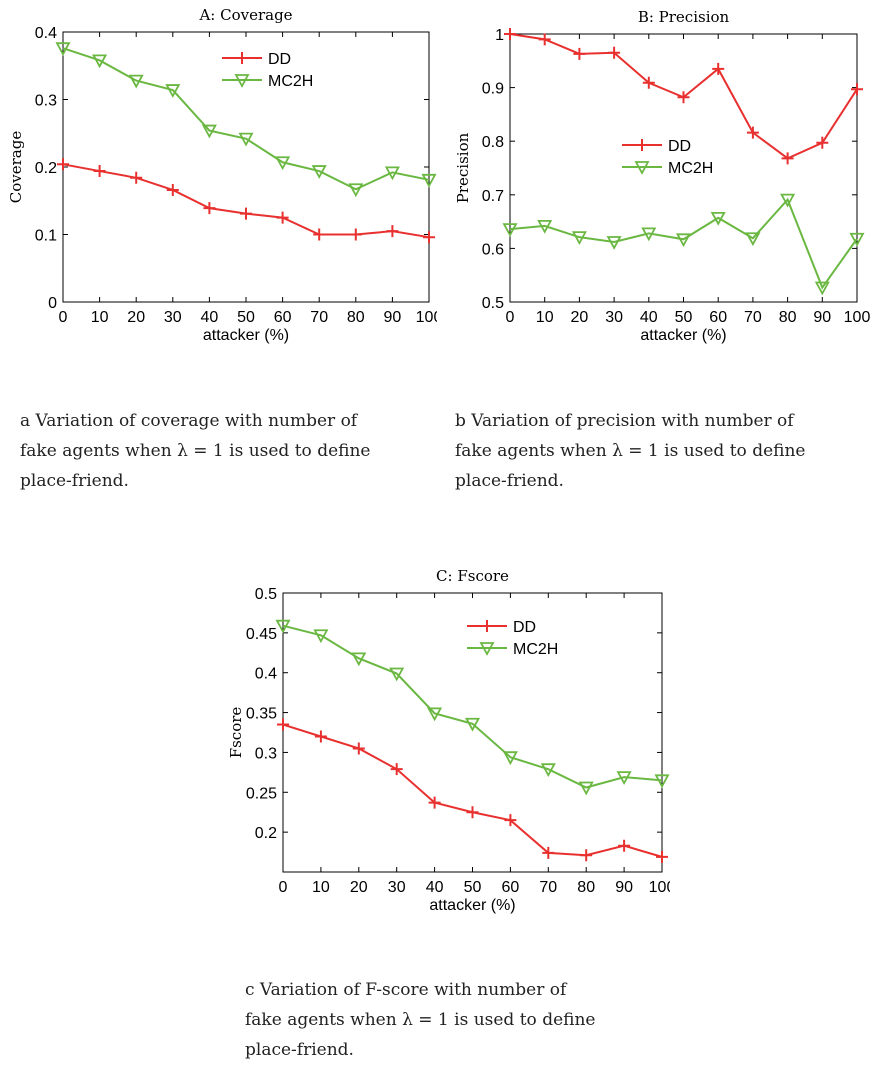 This screenshot has height=1079, width=874. Describe the element at coordinates (463, 167) in the screenshot. I see `y-axis-label: Precision` at that location.